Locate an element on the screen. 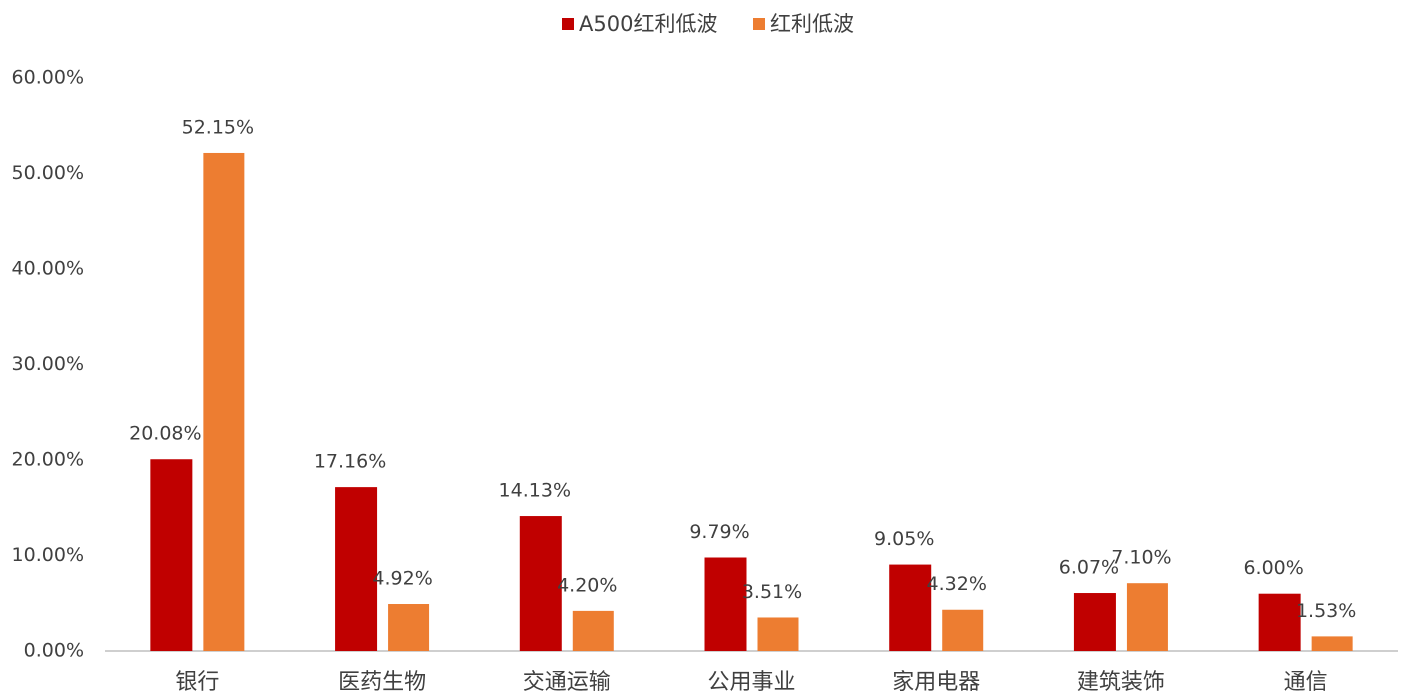  x-tick-label: 银行 is located at coordinates (197, 682).